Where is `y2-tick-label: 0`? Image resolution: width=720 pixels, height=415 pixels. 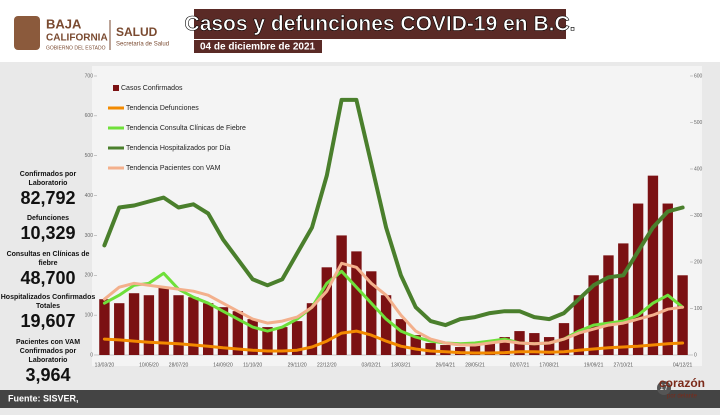 y2-tick-label: 0 is located at coordinates (695, 355).